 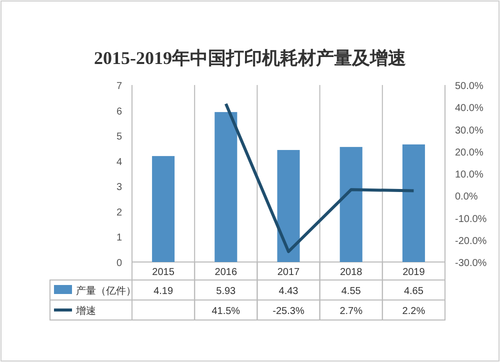 I want to click on chart-title: 2015-2019年中国打印机耗材产量及增速, so click(x=250, y=58).